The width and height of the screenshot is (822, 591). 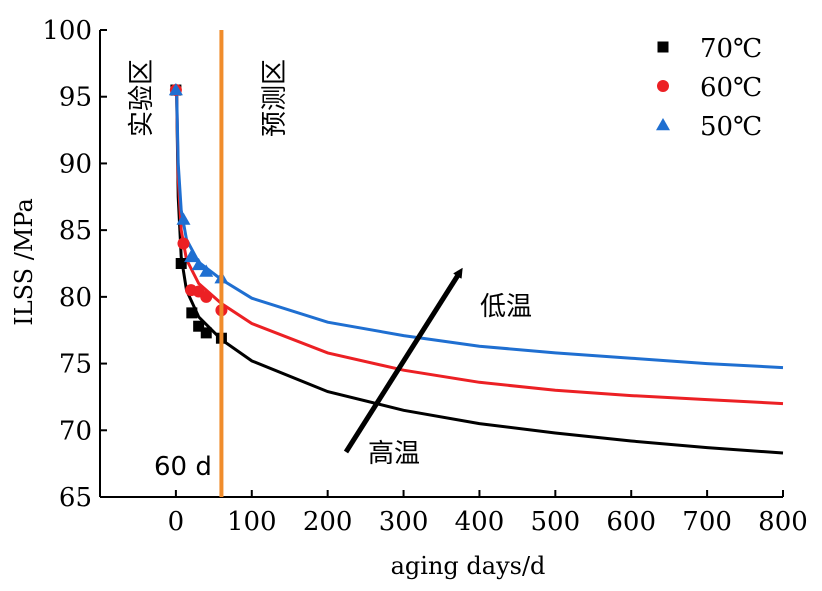 I want to click on x-tick-label: 200, so click(x=328, y=522).